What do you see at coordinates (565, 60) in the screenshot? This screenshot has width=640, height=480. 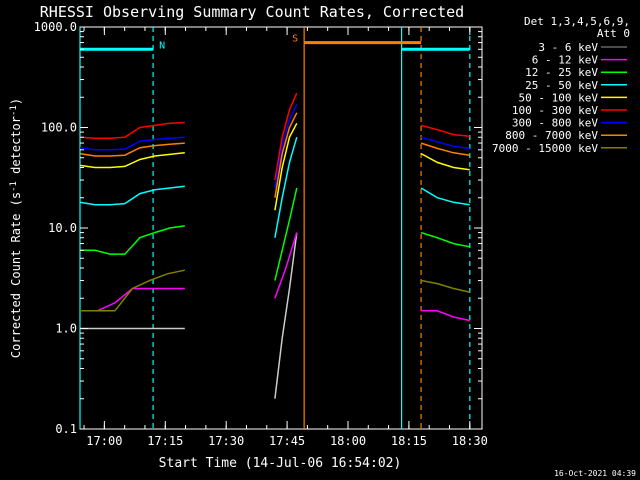 I see `legend-entry-label: 6 - 12 keV` at bounding box center [565, 60].